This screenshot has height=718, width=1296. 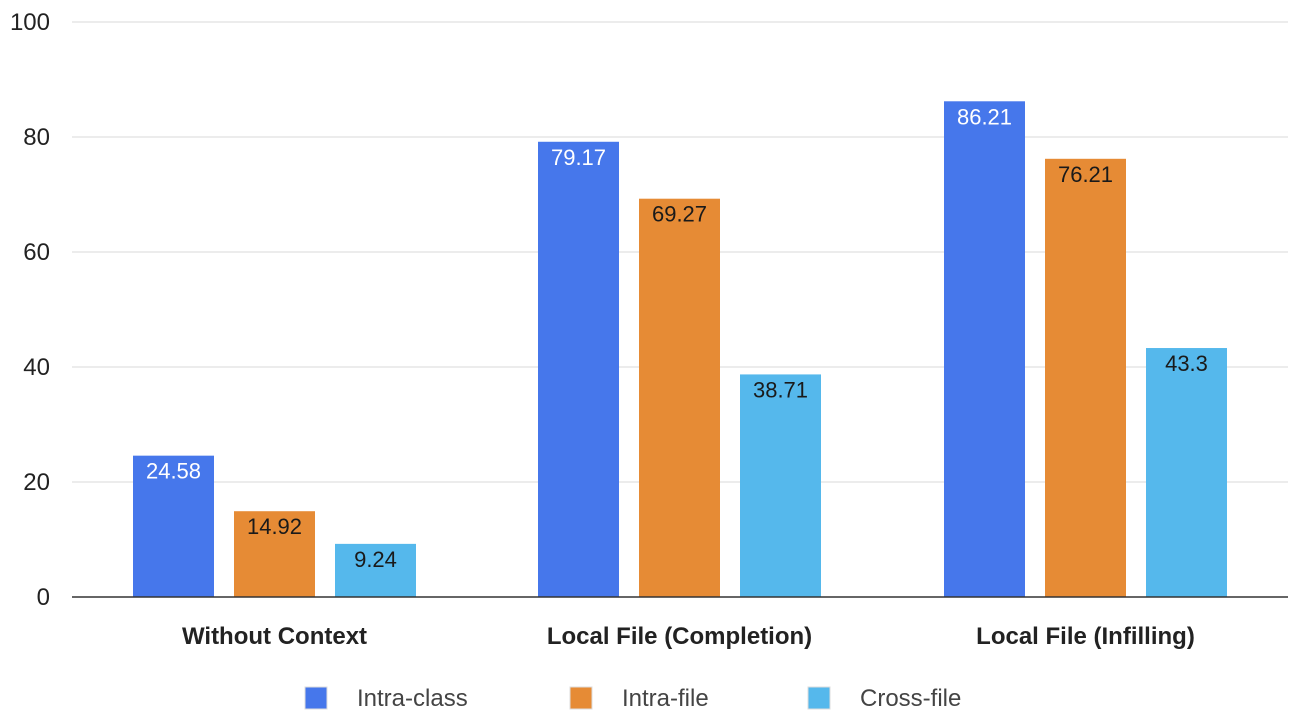 What do you see at coordinates (679, 636) in the screenshot?
I see `x-tick-label: Local File (Completion)` at bounding box center [679, 636].